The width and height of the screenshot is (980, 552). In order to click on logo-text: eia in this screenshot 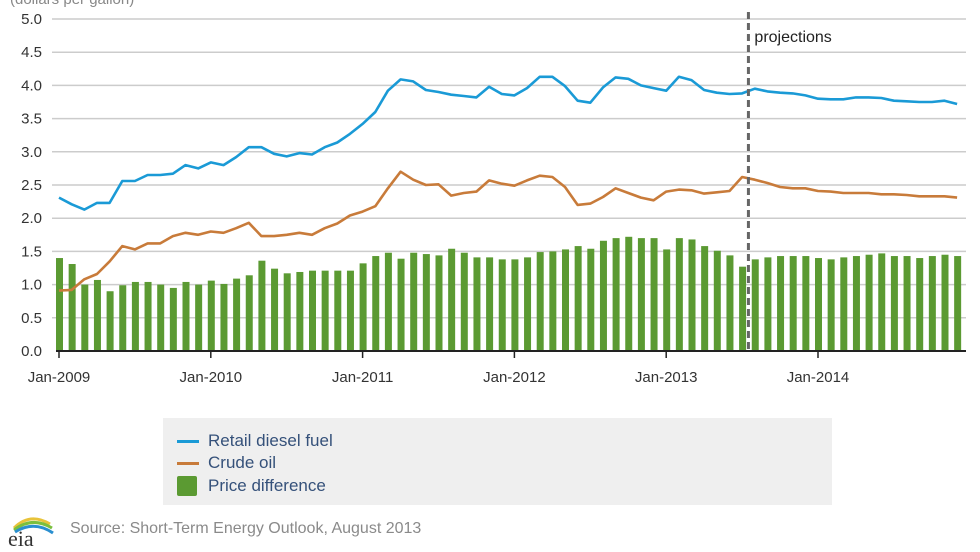, I will do `click(21, 537)`.